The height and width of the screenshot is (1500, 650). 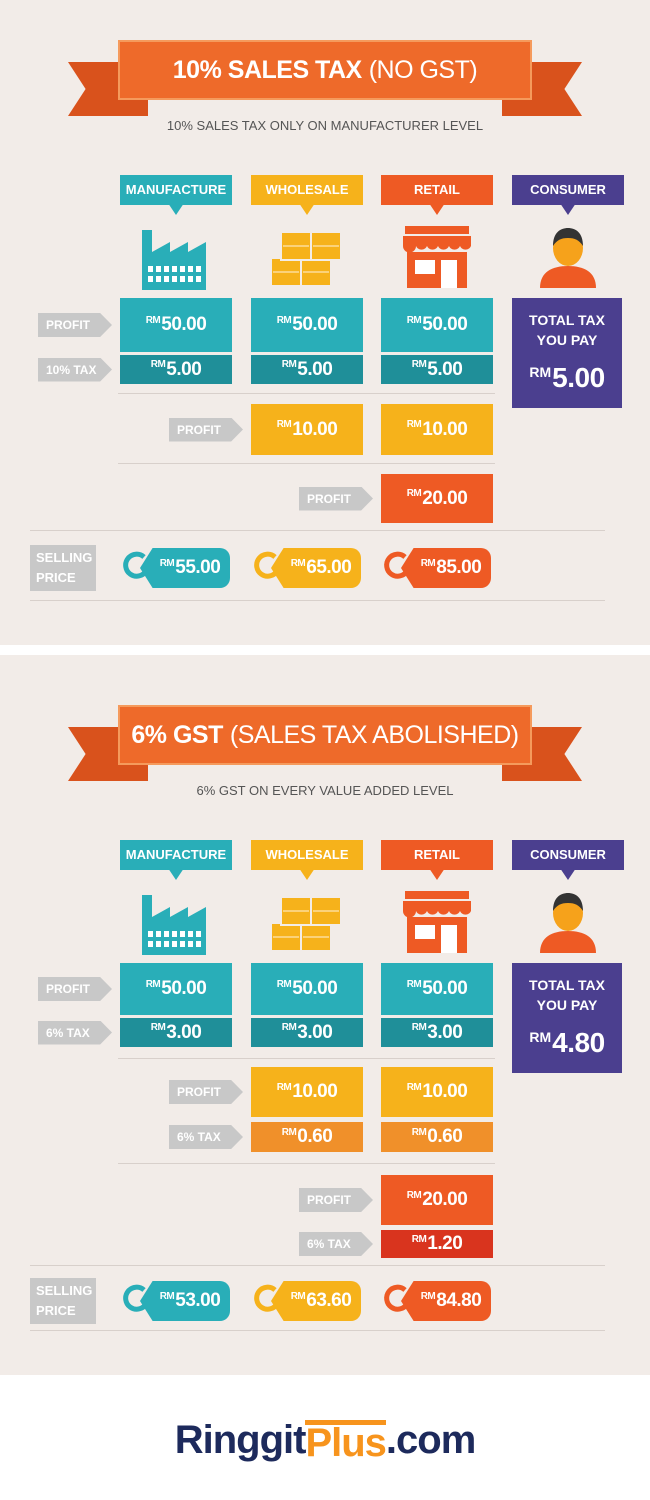 What do you see at coordinates (267, 69) in the screenshot?
I see `title-bold: 10% SALES TAX` at bounding box center [267, 69].